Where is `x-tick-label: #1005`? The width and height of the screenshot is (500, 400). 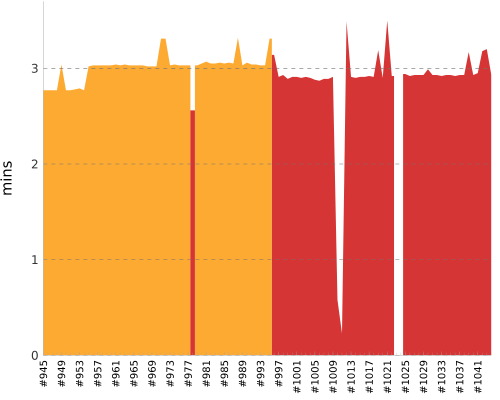 x-tick-label: #1005 is located at coordinates (315, 377).